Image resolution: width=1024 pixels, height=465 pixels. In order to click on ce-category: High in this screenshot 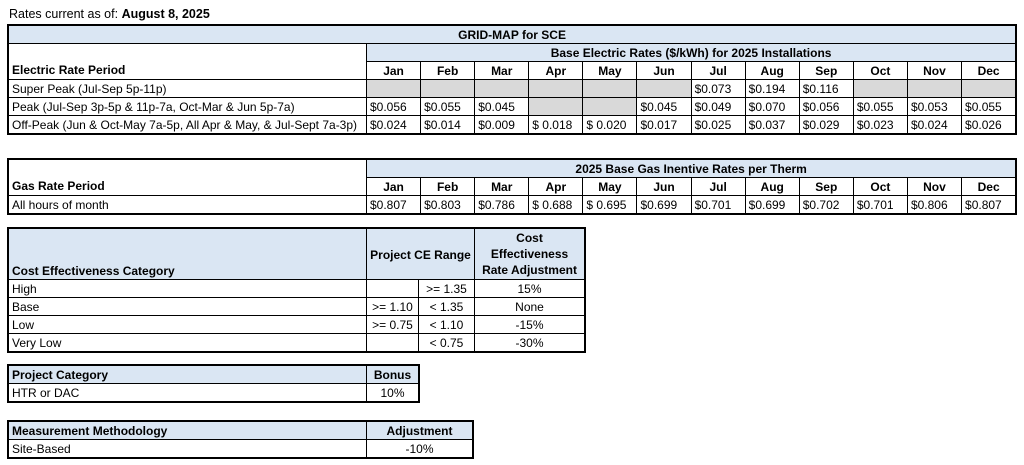, I will do `click(187, 288)`.